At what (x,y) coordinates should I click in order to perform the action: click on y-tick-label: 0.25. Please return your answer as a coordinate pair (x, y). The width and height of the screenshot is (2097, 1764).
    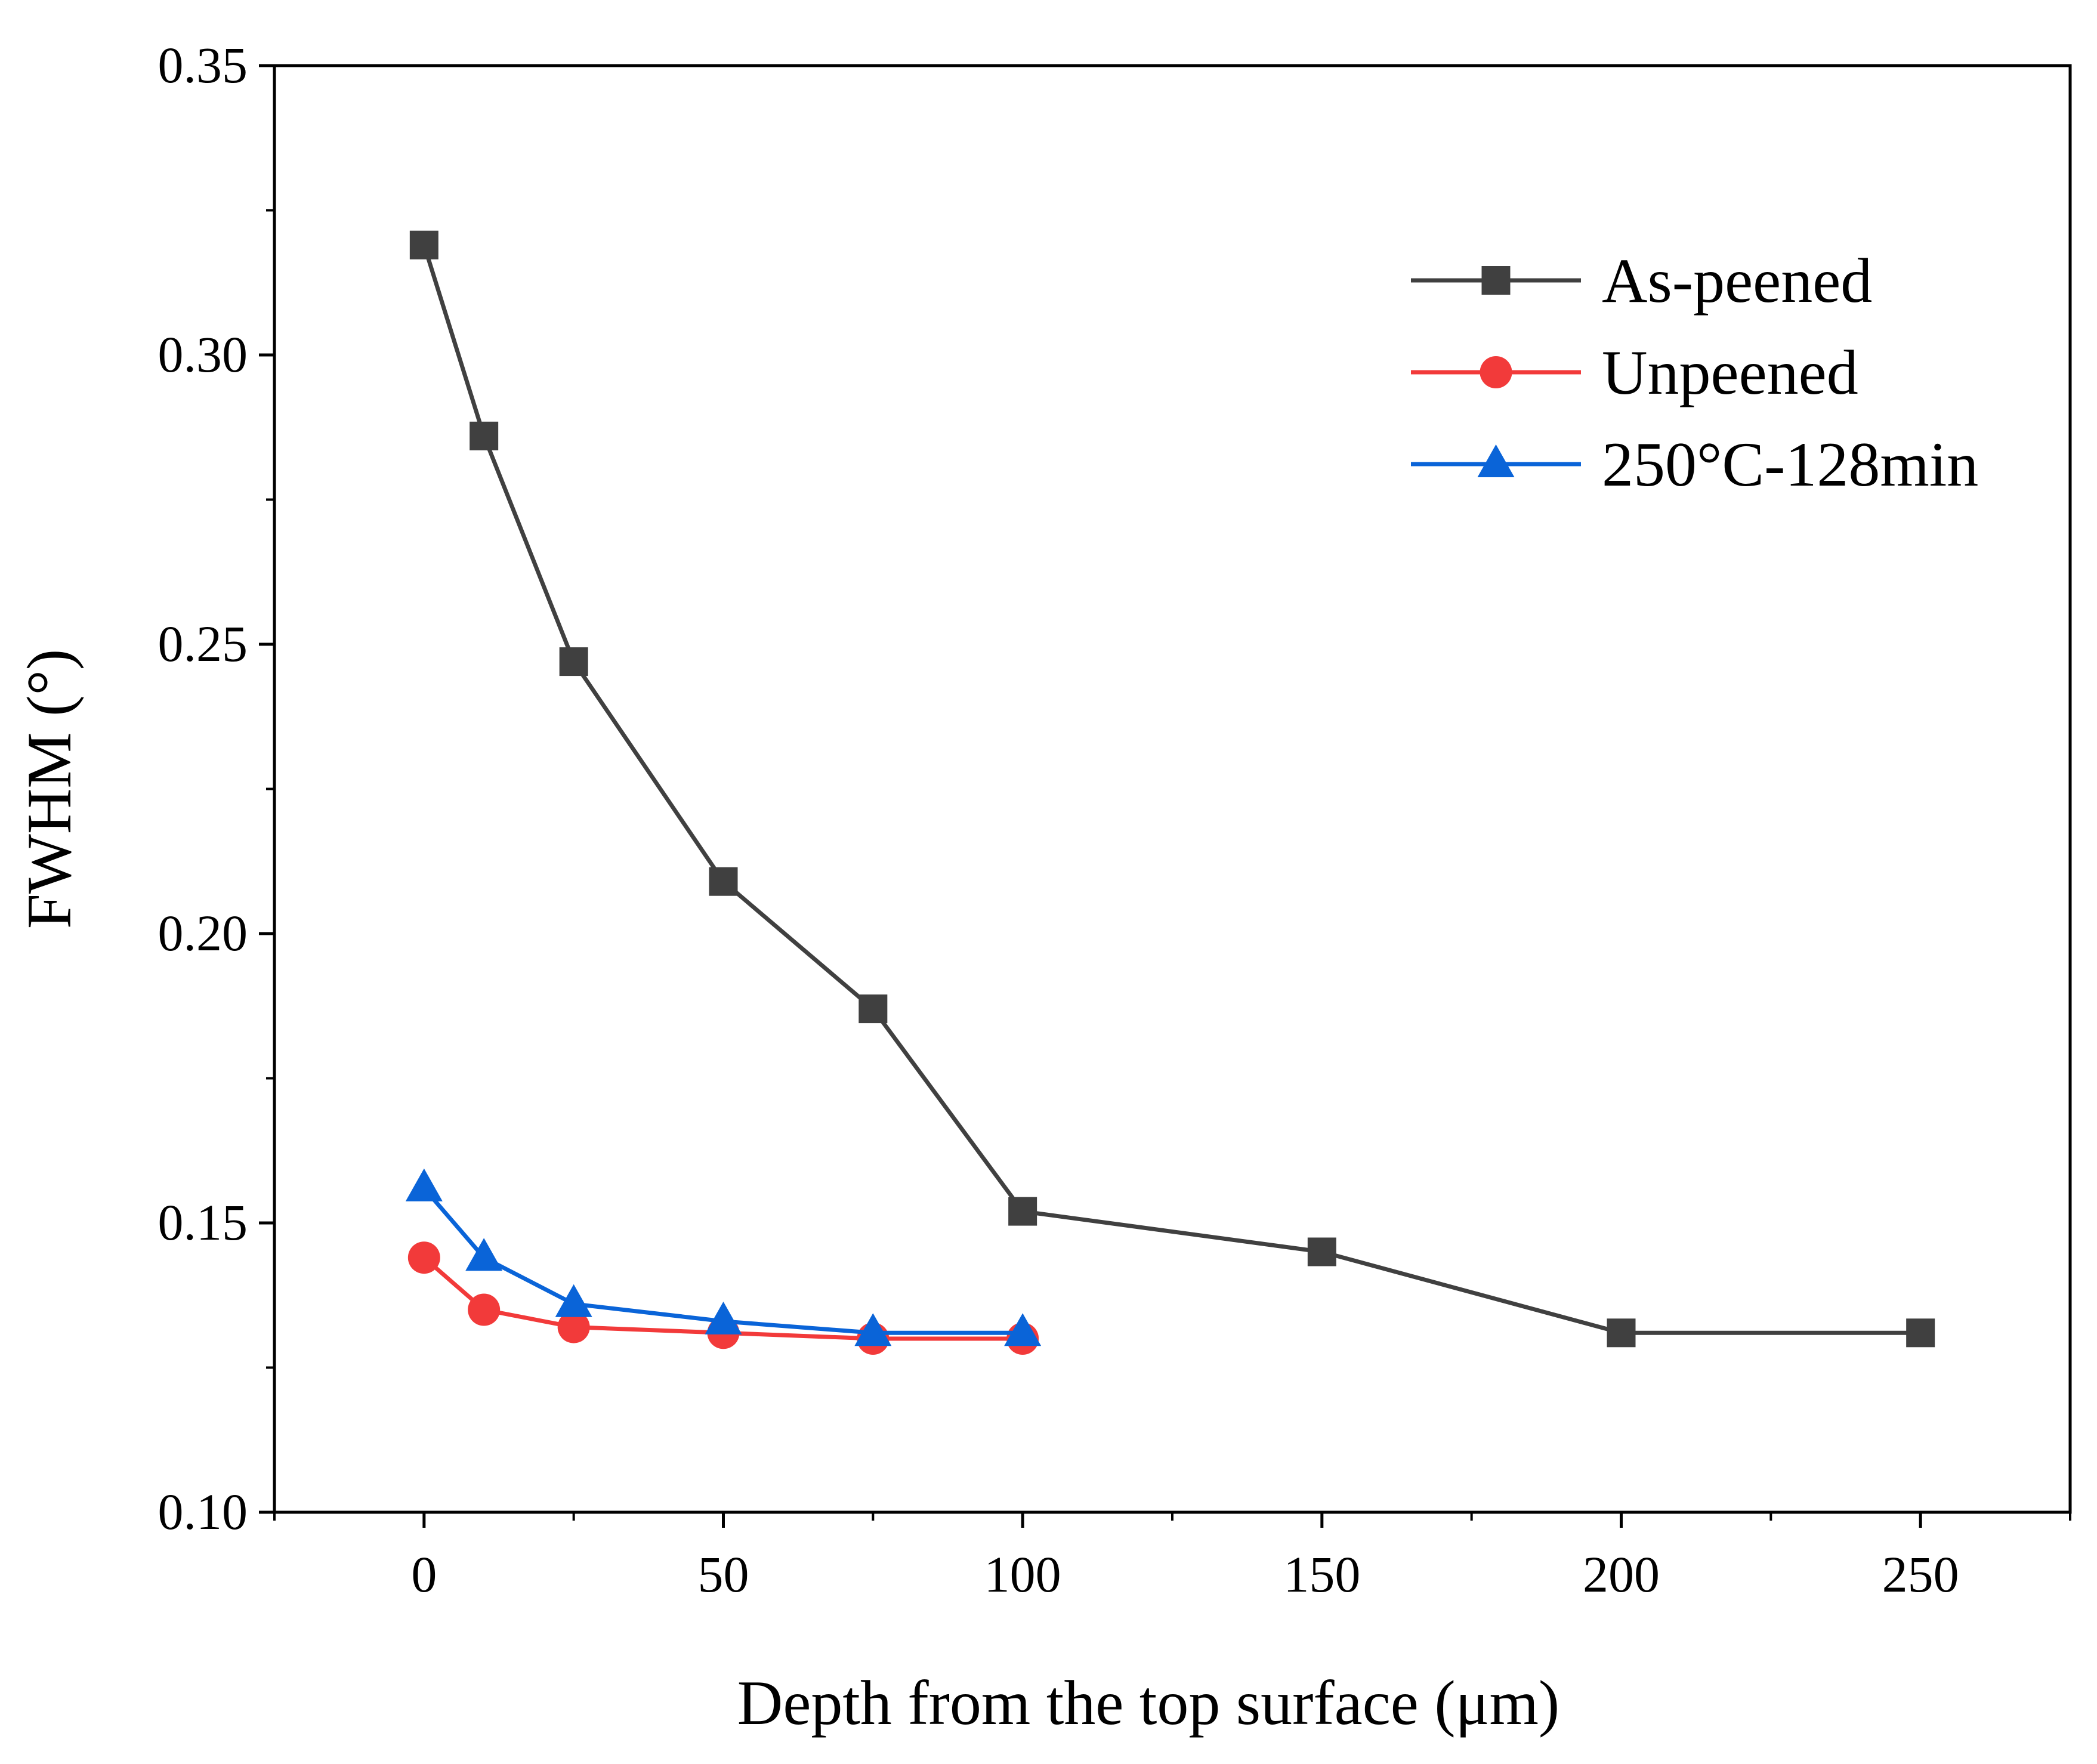
    Looking at the image, I should click on (203, 644).